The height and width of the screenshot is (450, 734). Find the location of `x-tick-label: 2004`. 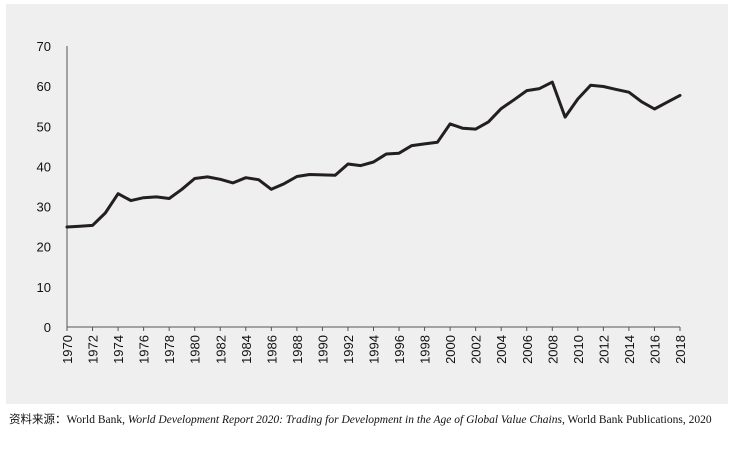

x-tick-label: 2004 is located at coordinates (501, 349).